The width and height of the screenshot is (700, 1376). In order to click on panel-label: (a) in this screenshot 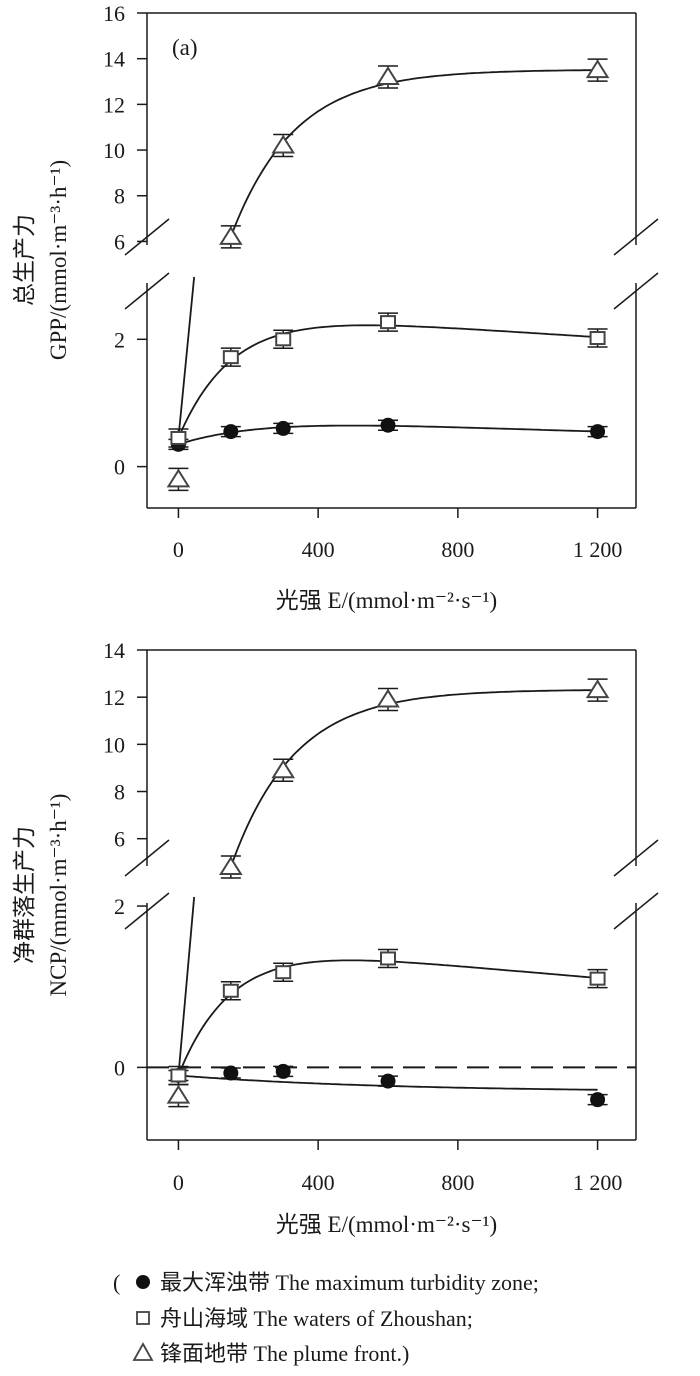, I will do `click(185, 47)`.